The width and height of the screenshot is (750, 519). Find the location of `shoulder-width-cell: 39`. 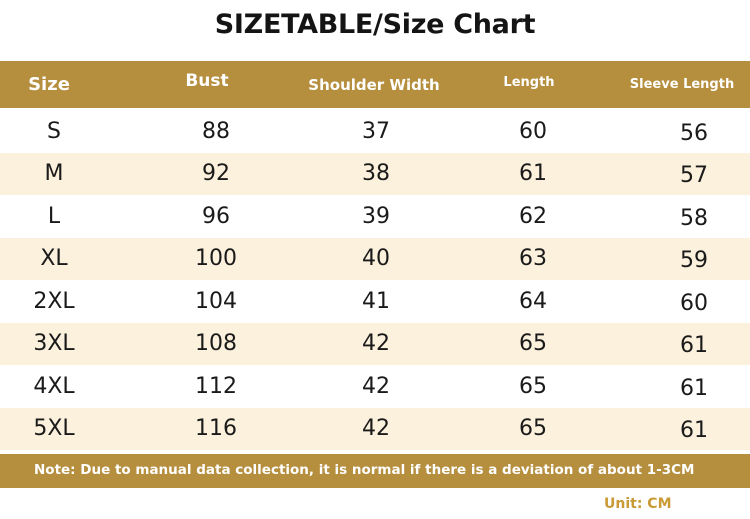

shoulder-width-cell: 39 is located at coordinates (376, 216).